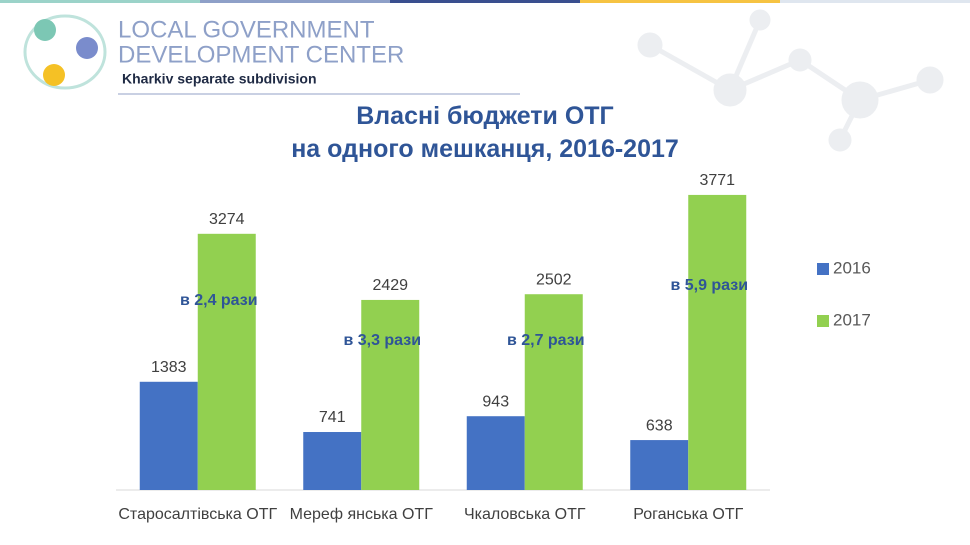 This screenshot has width=970, height=545. What do you see at coordinates (246, 29) in the screenshot?
I see `logo-line: LOCAL GOVERNMENT` at bounding box center [246, 29].